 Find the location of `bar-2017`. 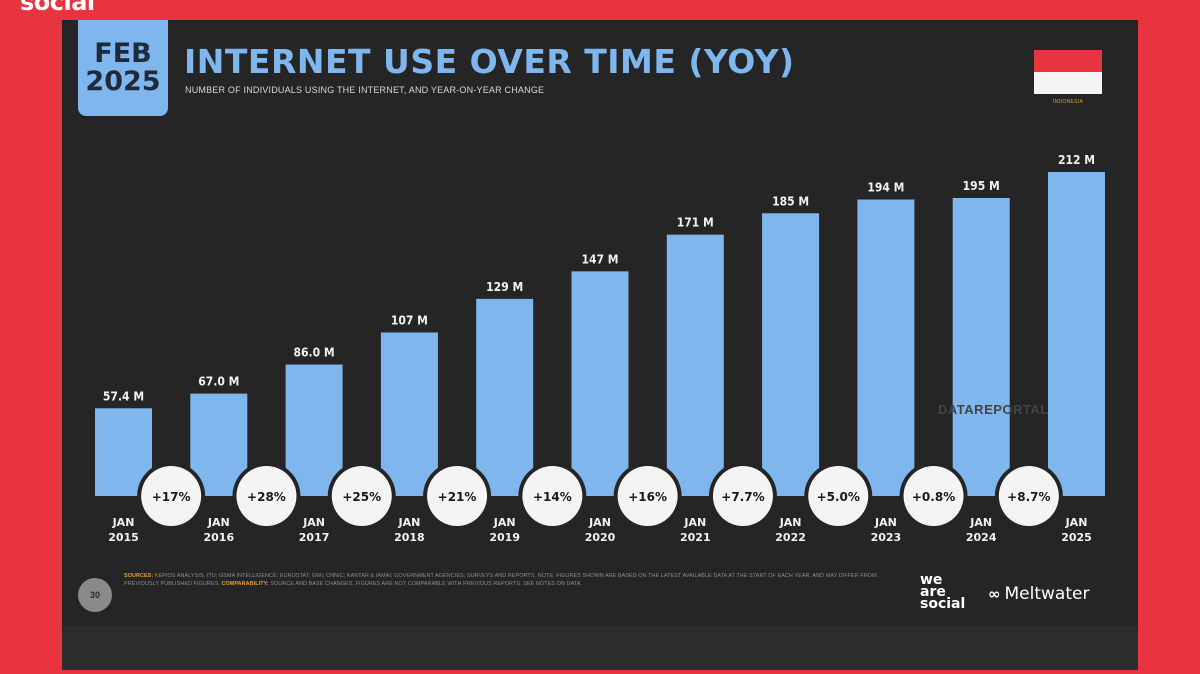

bar-2017 is located at coordinates (314, 430).